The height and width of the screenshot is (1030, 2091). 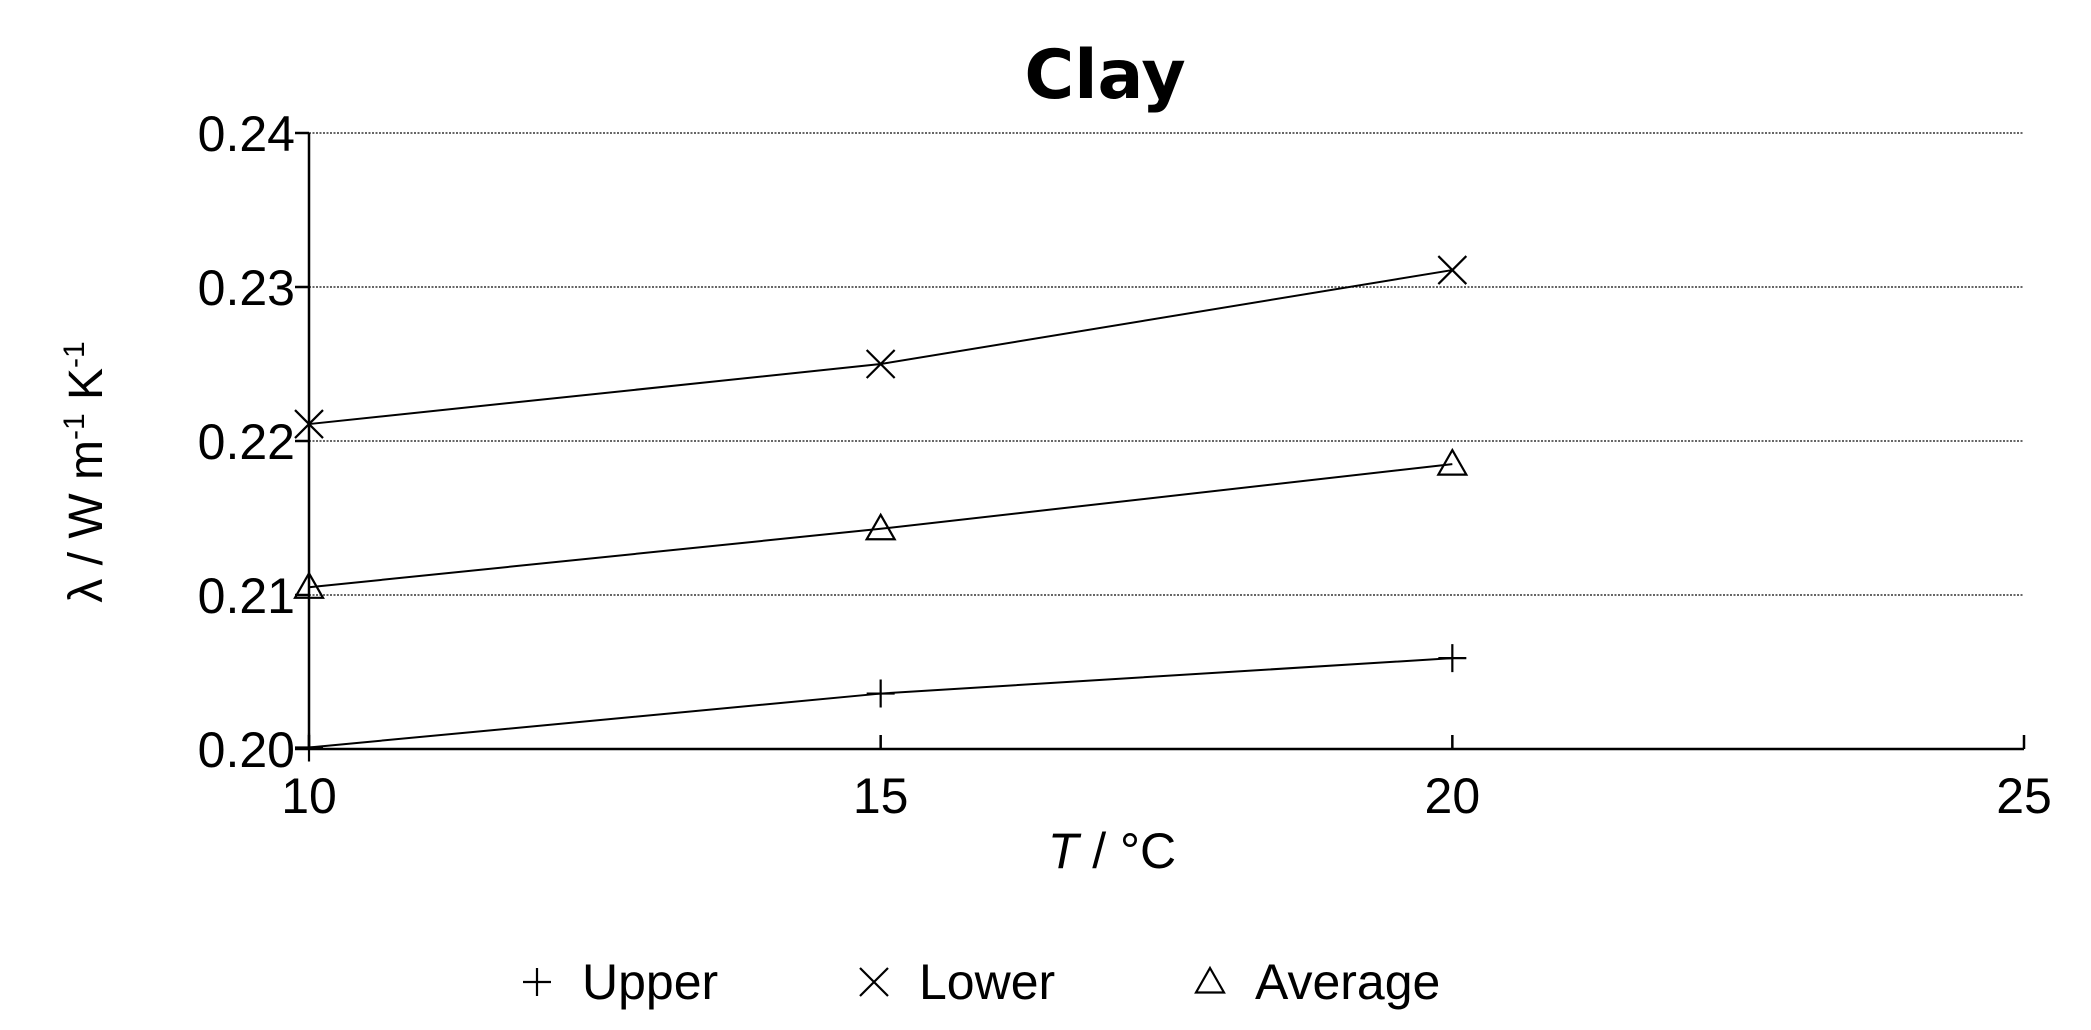 I want to click on legend-label-lower: Lower, so click(x=987, y=982).